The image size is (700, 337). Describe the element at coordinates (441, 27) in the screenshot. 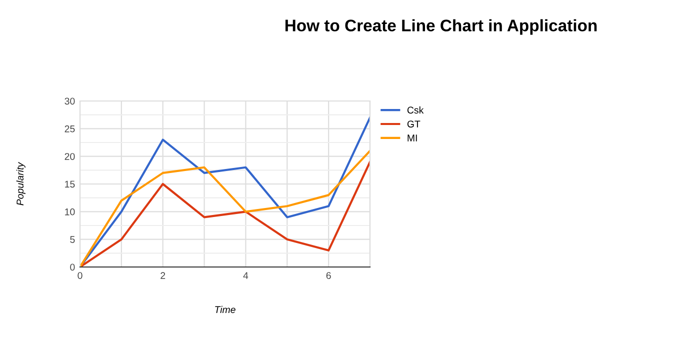

I see `text: How to Create Line Chart in Application` at that location.